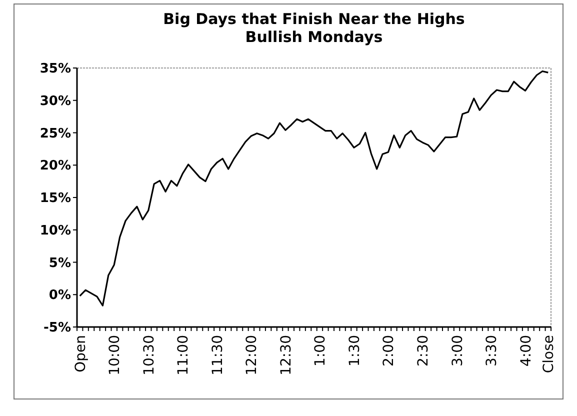 The height and width of the screenshot is (416, 577). What do you see at coordinates (218, 355) in the screenshot?
I see `x-tick-label: 11:30` at bounding box center [218, 355].